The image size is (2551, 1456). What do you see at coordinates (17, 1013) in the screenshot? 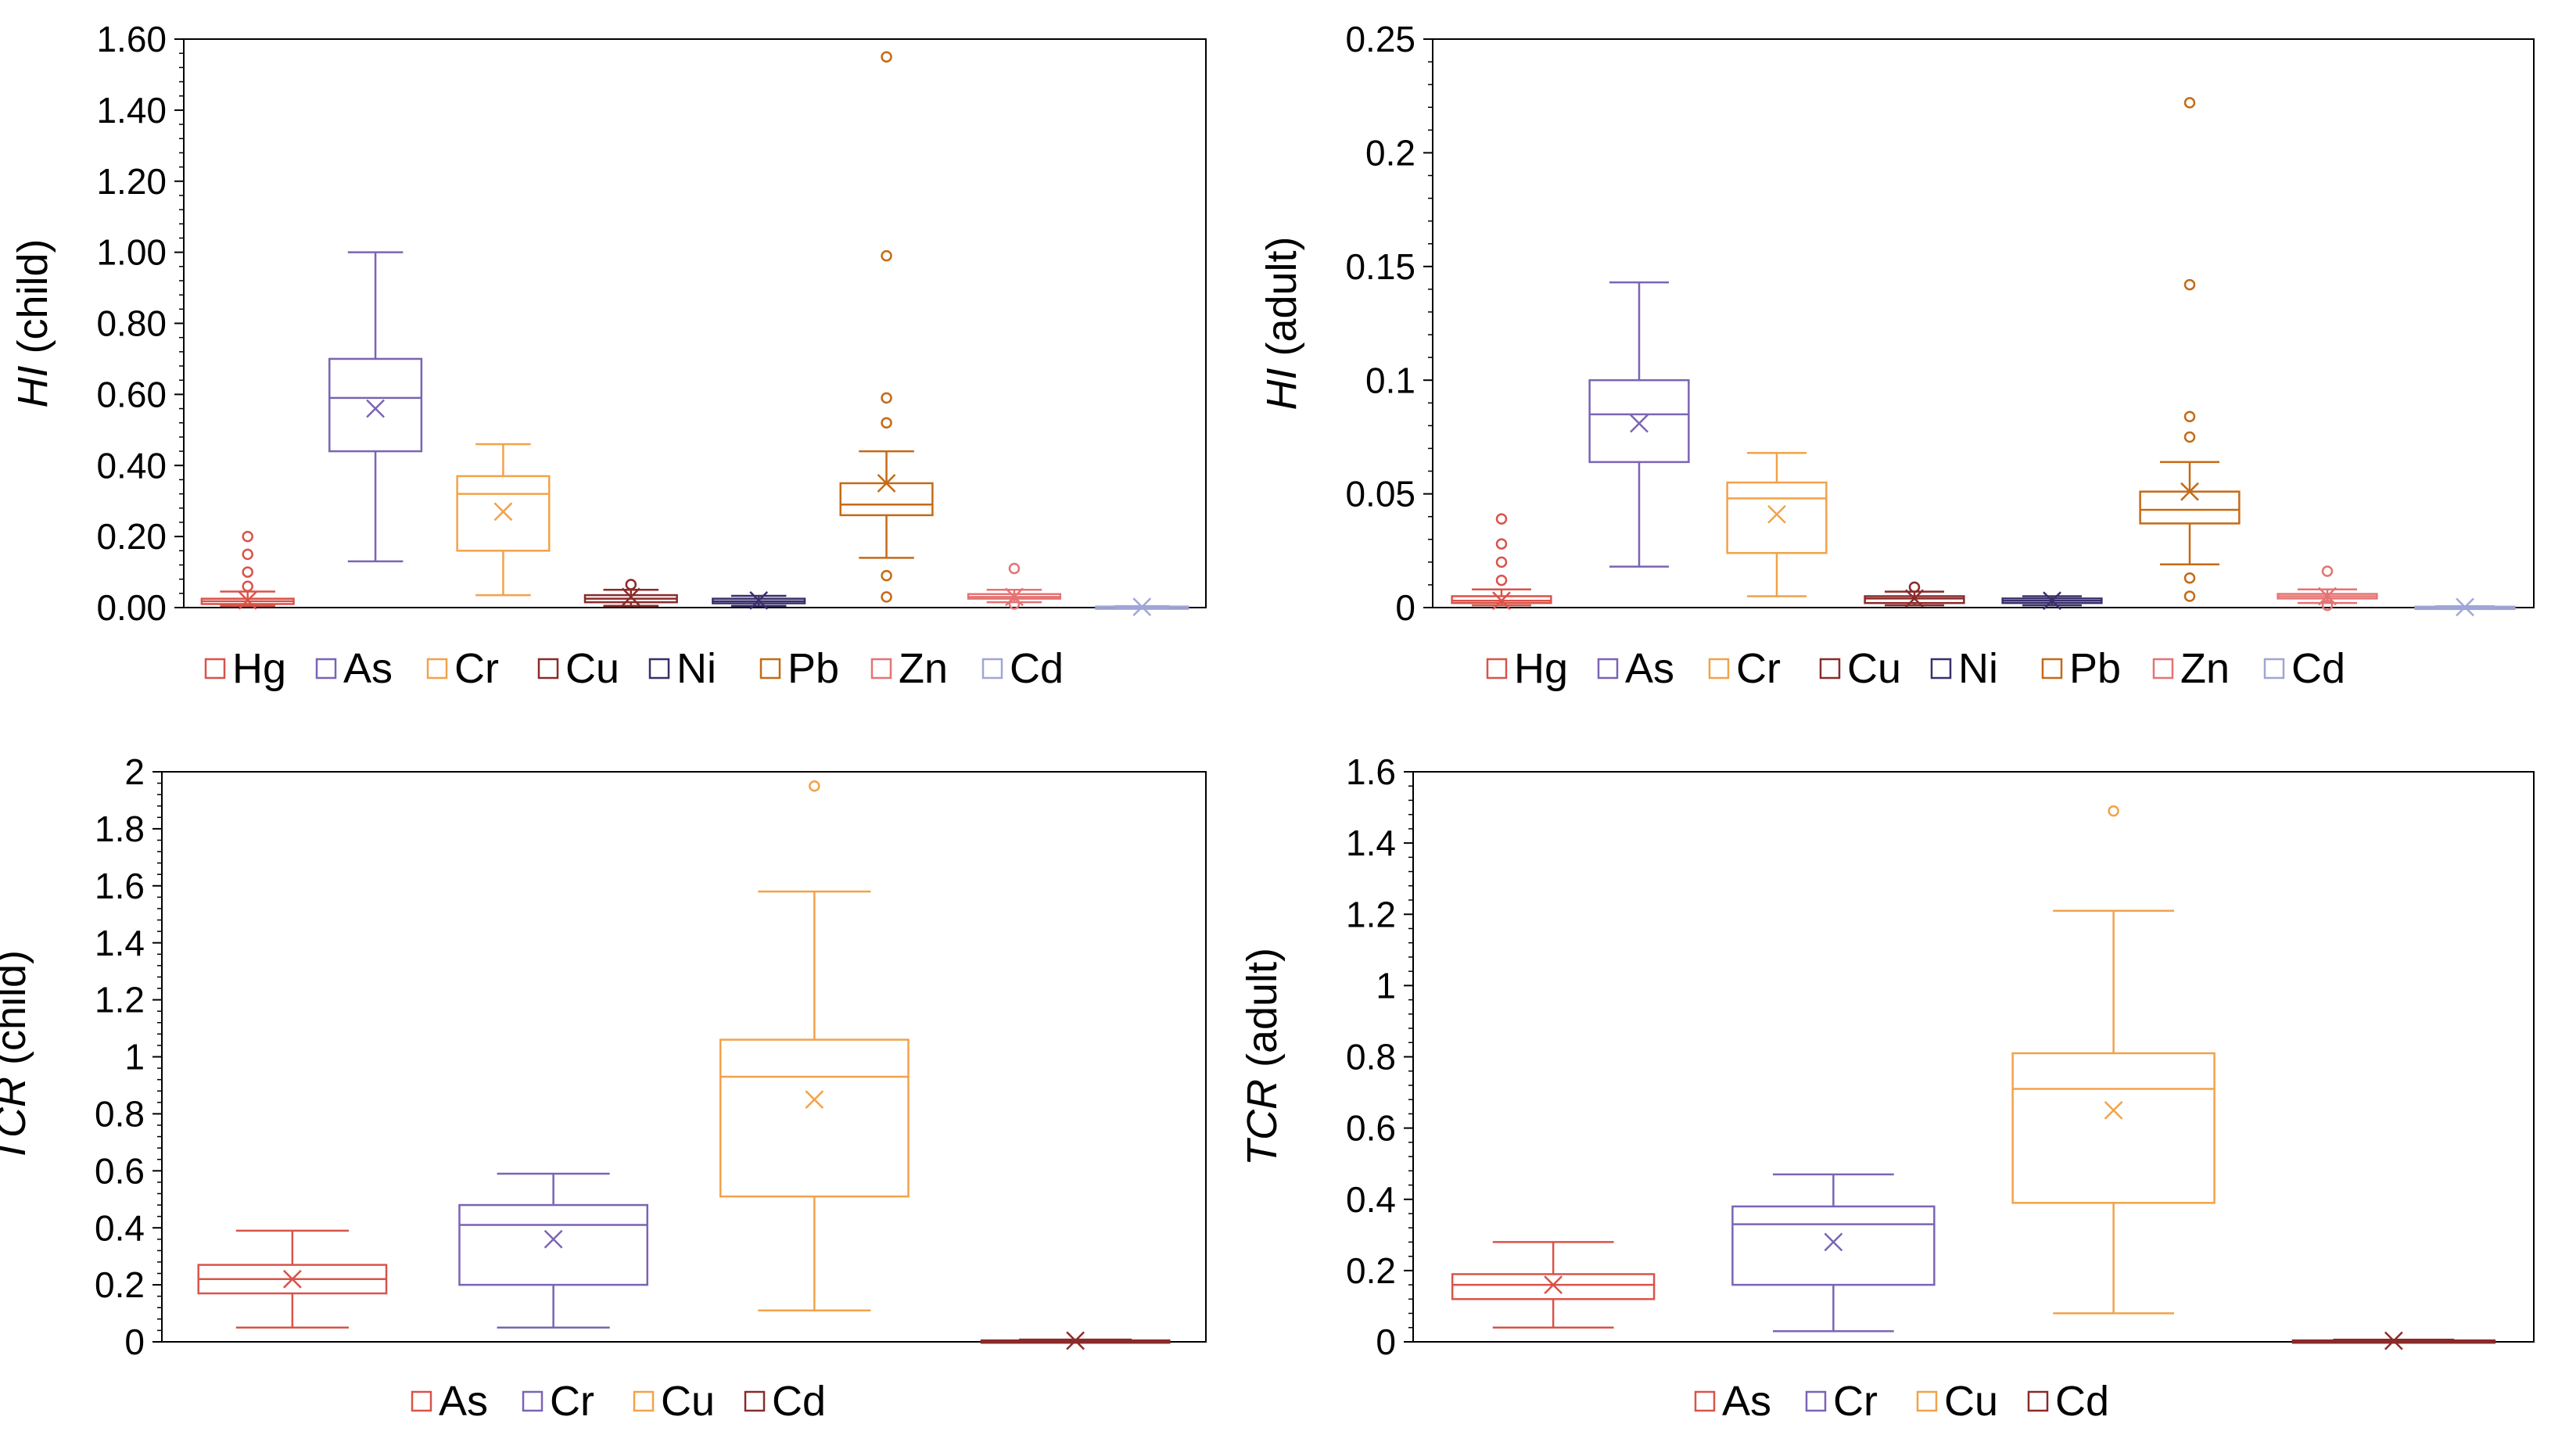
I see `y-axis-label-text: (child)` at bounding box center [17, 1013].